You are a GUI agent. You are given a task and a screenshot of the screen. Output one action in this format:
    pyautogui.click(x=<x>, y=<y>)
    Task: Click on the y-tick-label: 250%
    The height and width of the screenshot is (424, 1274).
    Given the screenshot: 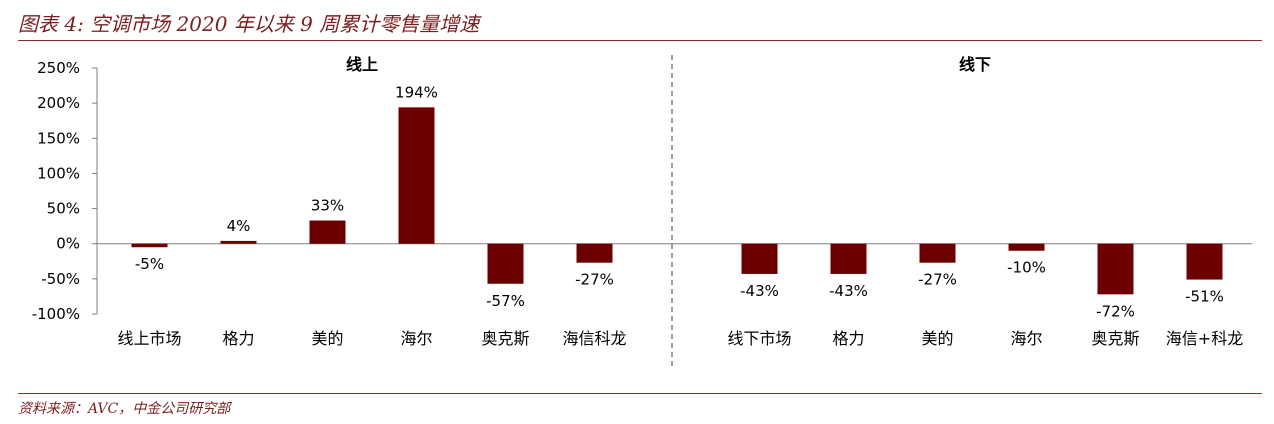 What is the action you would take?
    pyautogui.click(x=58, y=68)
    